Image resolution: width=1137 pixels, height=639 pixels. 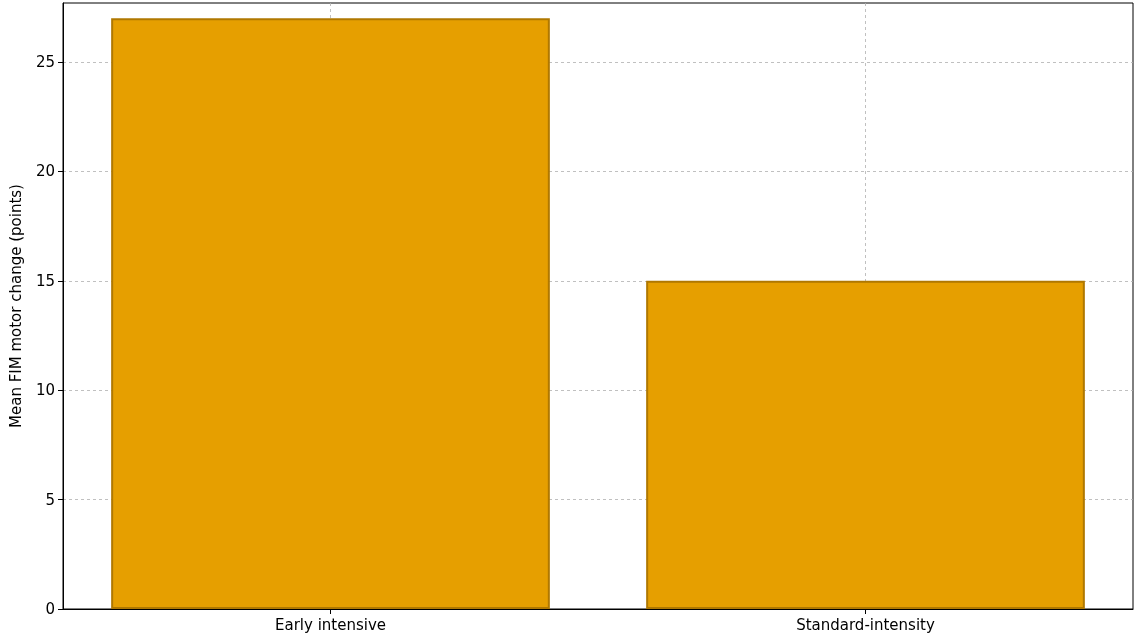 What do you see at coordinates (45, 280) in the screenshot?
I see `y-tick-label: 15` at bounding box center [45, 280].